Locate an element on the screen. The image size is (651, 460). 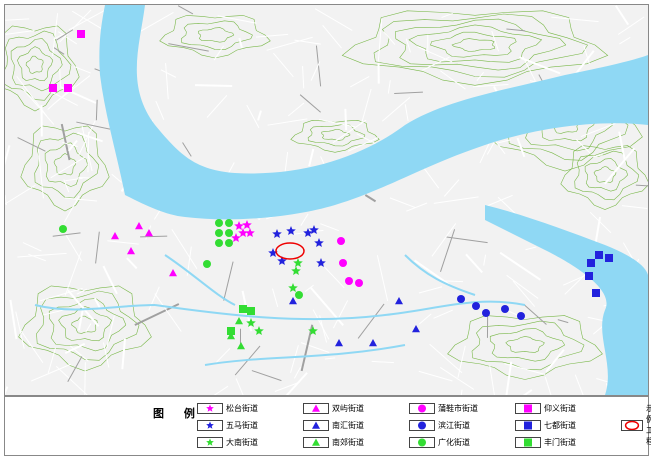
square-icon is located at coordinates (528, 442).